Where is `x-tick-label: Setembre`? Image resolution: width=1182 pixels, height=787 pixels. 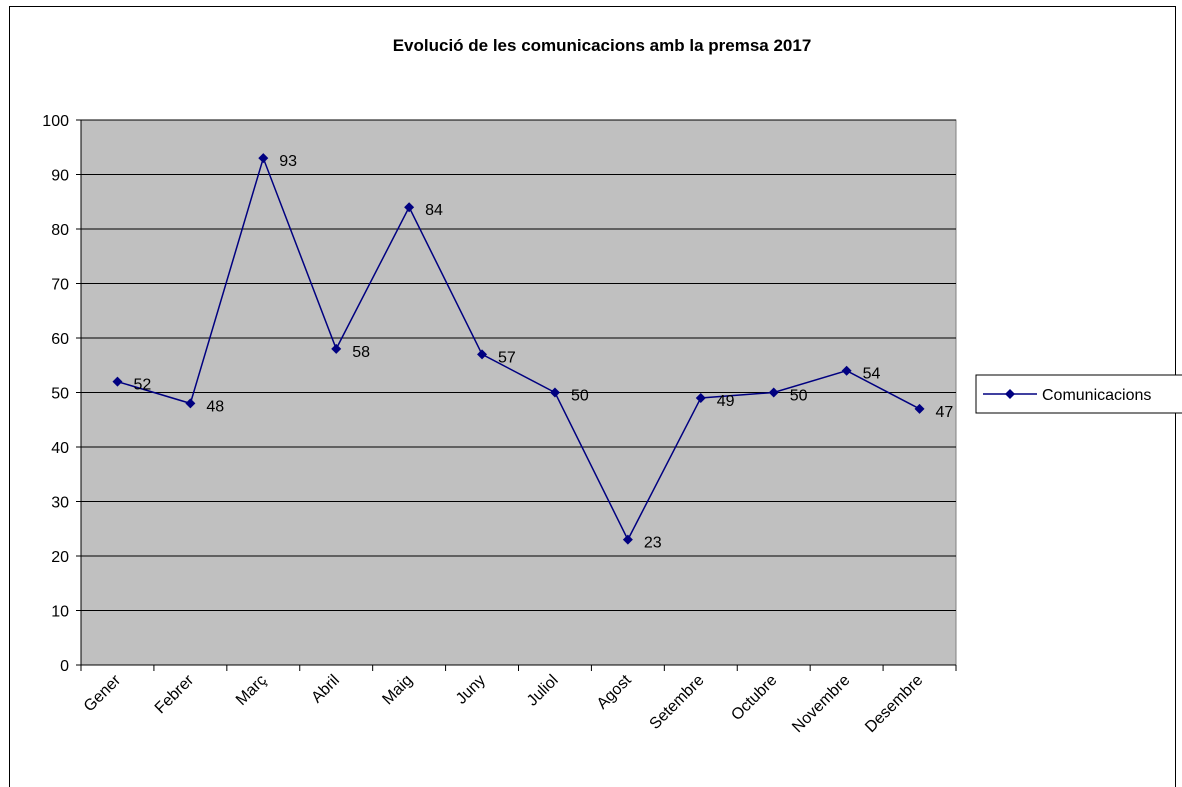
x-tick-label: Setembre is located at coordinates (677, 702).